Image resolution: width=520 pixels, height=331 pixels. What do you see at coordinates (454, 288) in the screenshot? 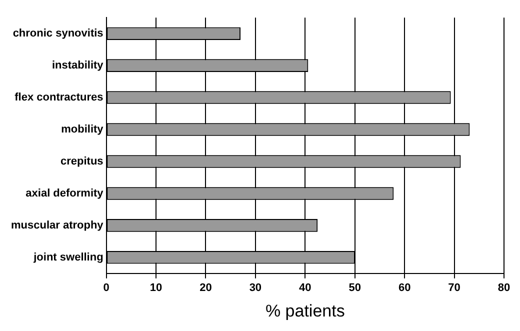
I see `x-tick-label: 70` at bounding box center [454, 288].